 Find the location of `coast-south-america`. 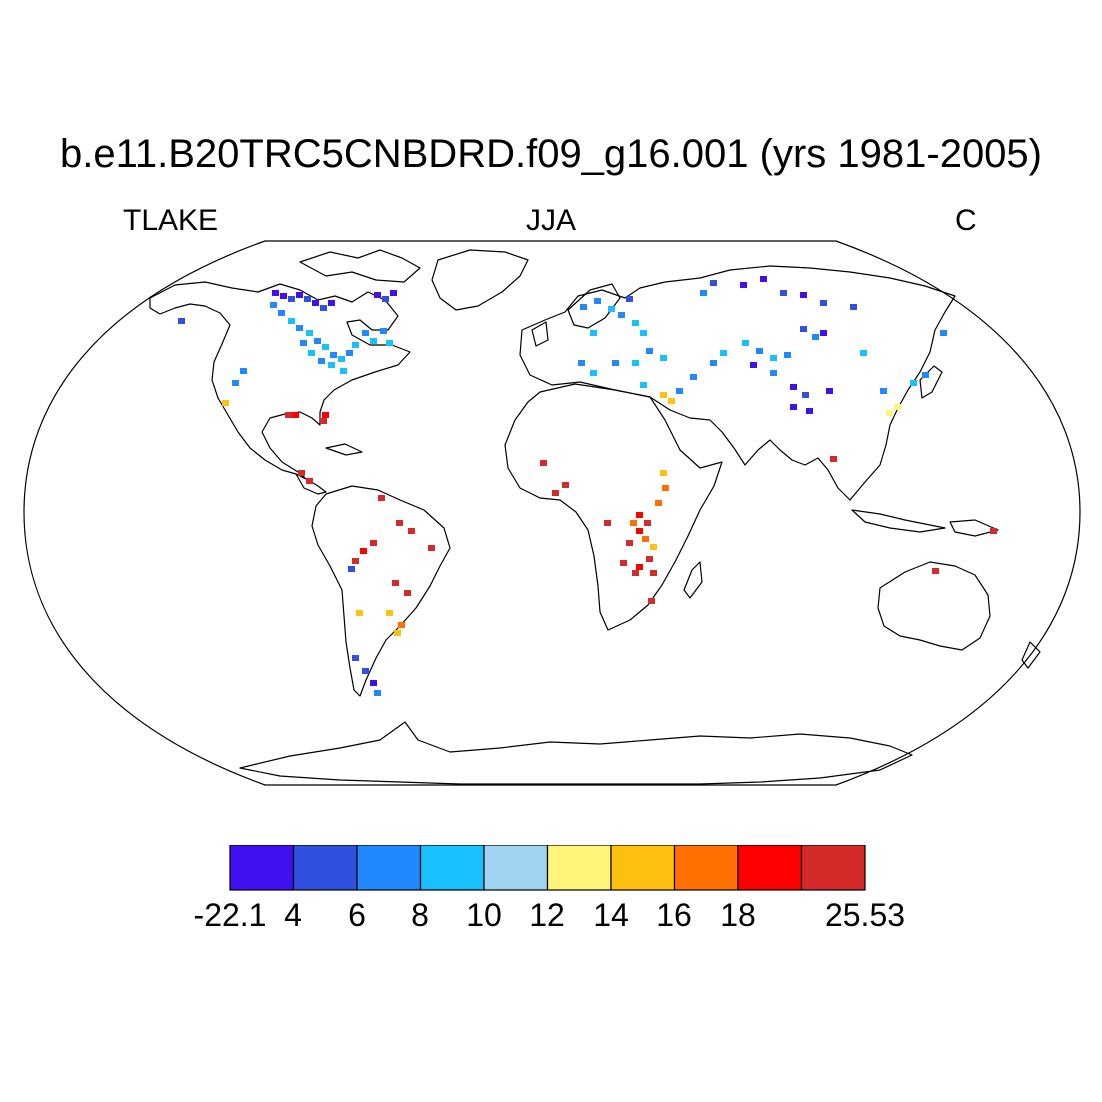

coast-south-america is located at coordinates (381, 591).